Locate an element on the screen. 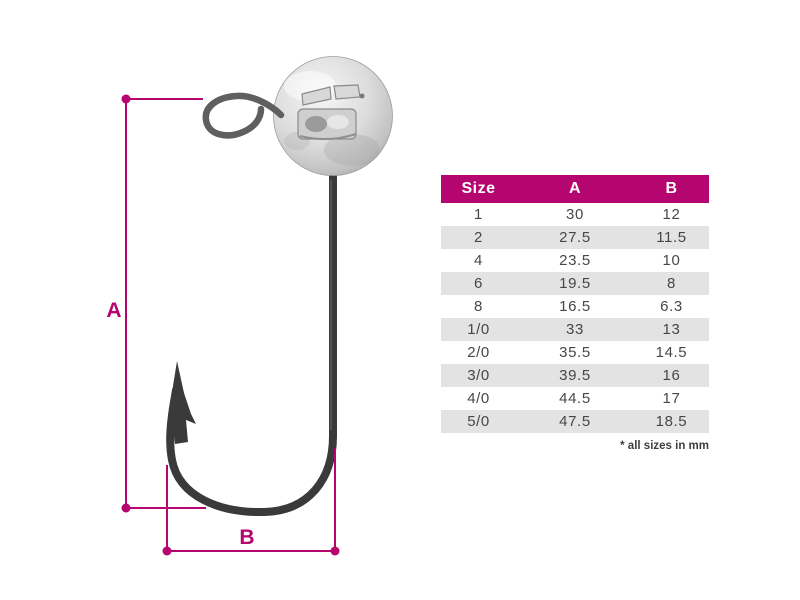 Image resolution: width=800 pixels, height=600 pixels. ball-shade is located at coordinates (352, 150).